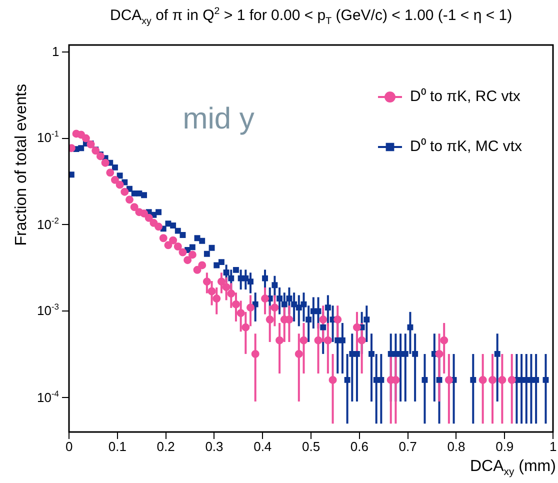  Describe the element at coordinates (263, 446) in the screenshot. I see `x-tick-label: 0.4` at that location.